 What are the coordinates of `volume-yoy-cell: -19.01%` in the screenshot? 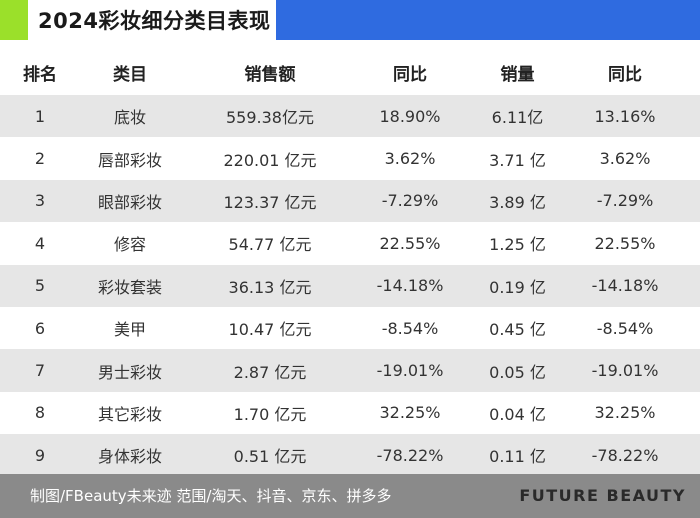 It's located at (625, 371).